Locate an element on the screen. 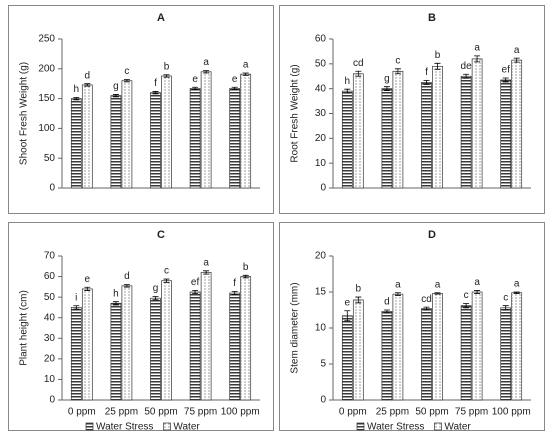  y-axis-label: Shoot Fresh Weight (g) is located at coordinates (24, 113).